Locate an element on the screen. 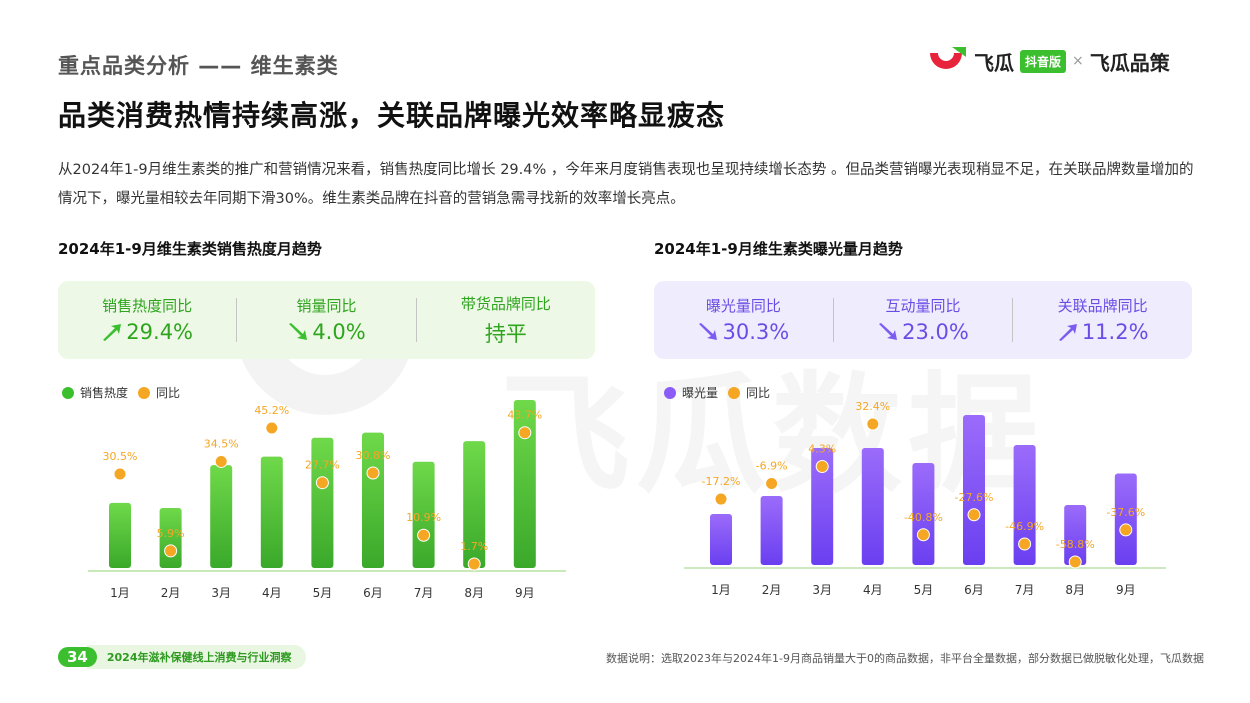 The width and height of the screenshot is (1250, 703). legend-item: 销售热度 is located at coordinates (95, 392).